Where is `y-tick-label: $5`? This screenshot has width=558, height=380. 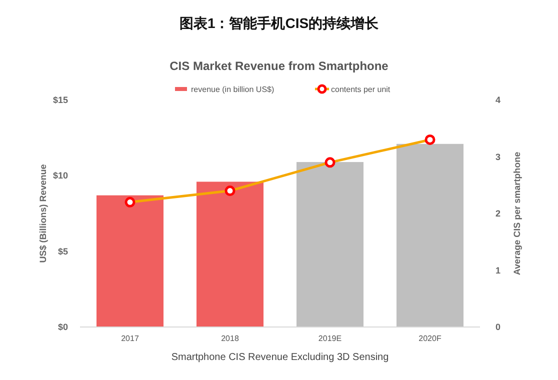
y-tick-label: $5 is located at coordinates (63, 251).